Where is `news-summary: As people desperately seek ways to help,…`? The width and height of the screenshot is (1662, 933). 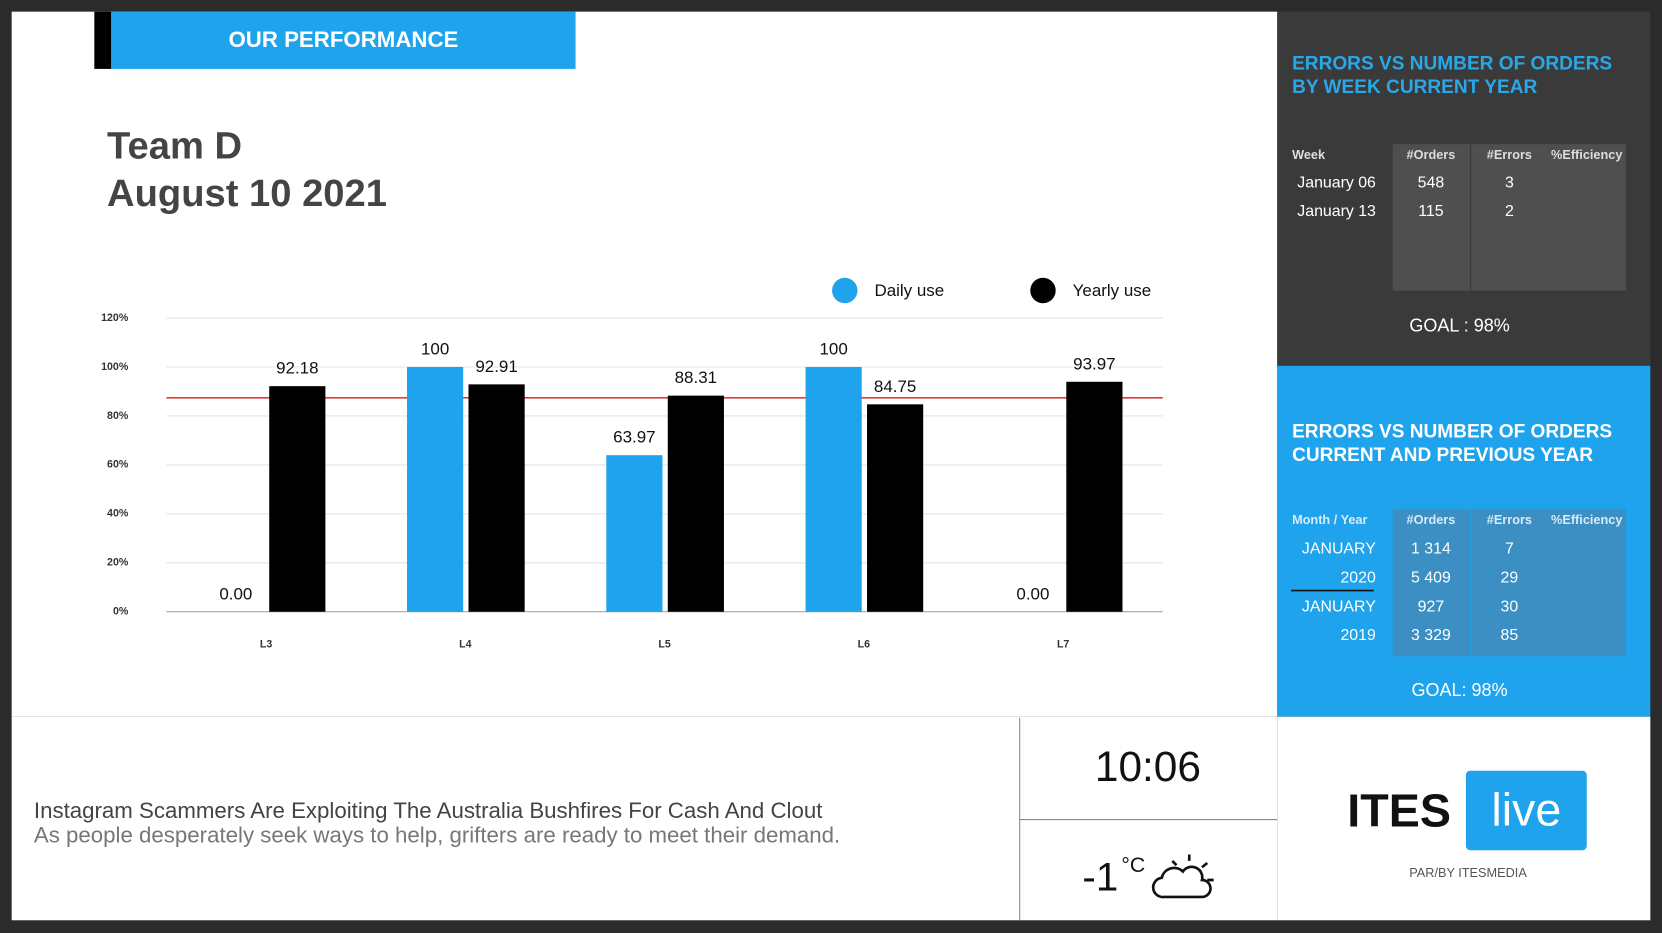
news-summary: As people desperately seek ways to help,… is located at coordinates (437, 834).